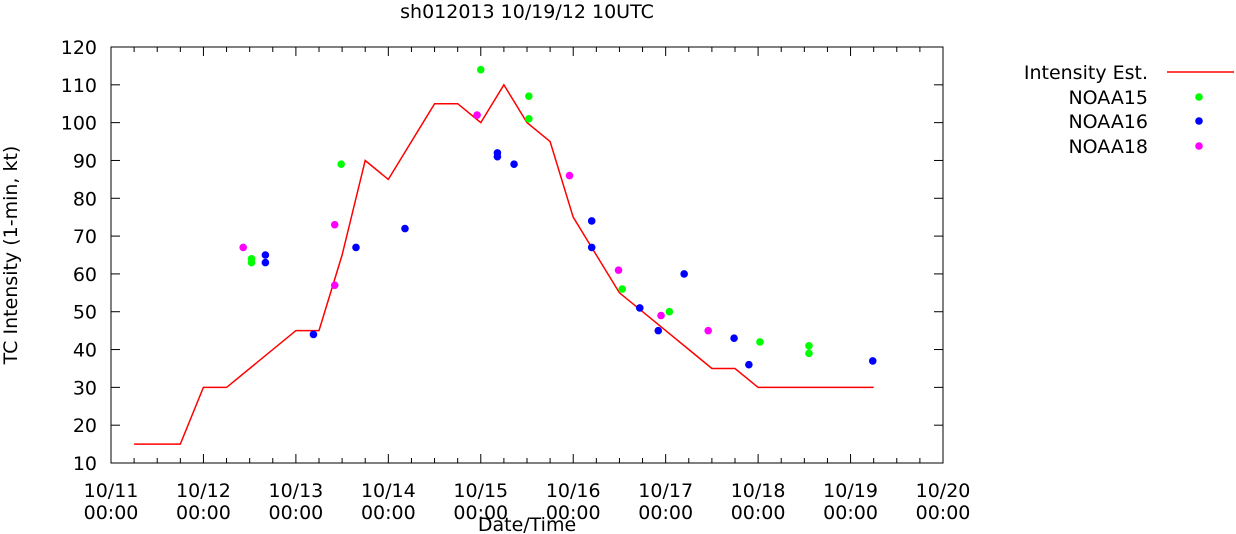 This screenshot has width=1236, height=534. What do you see at coordinates (1108, 147) in the screenshot?
I see `legend-label: NOAA18` at bounding box center [1108, 147].